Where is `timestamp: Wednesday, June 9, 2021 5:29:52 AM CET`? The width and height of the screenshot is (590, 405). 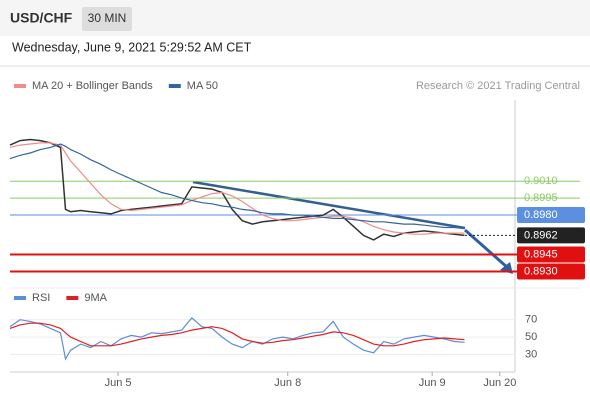
timestamp: Wednesday, June 9, 2021 5:29:52 AM CET is located at coordinates (132, 47).